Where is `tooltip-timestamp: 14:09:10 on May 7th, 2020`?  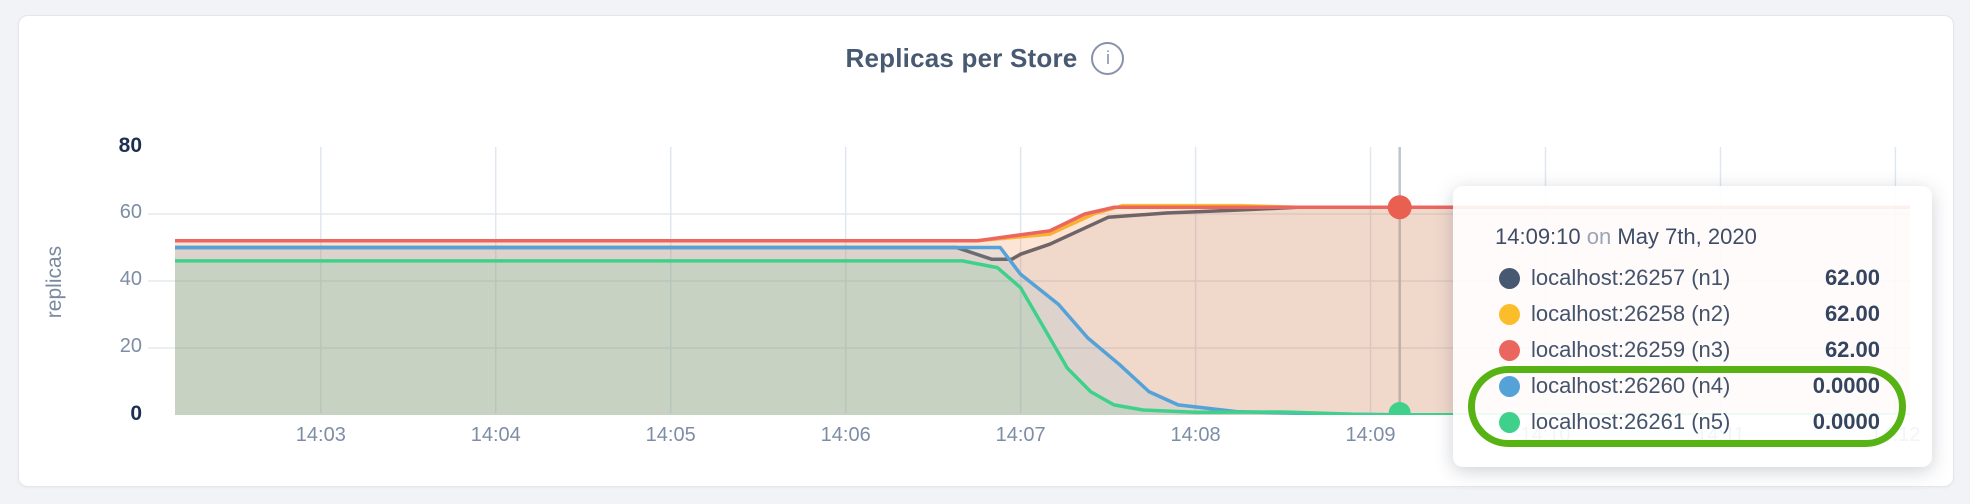
tooltip-timestamp: 14:09:10 on May 7th, 2020 is located at coordinates (1626, 237).